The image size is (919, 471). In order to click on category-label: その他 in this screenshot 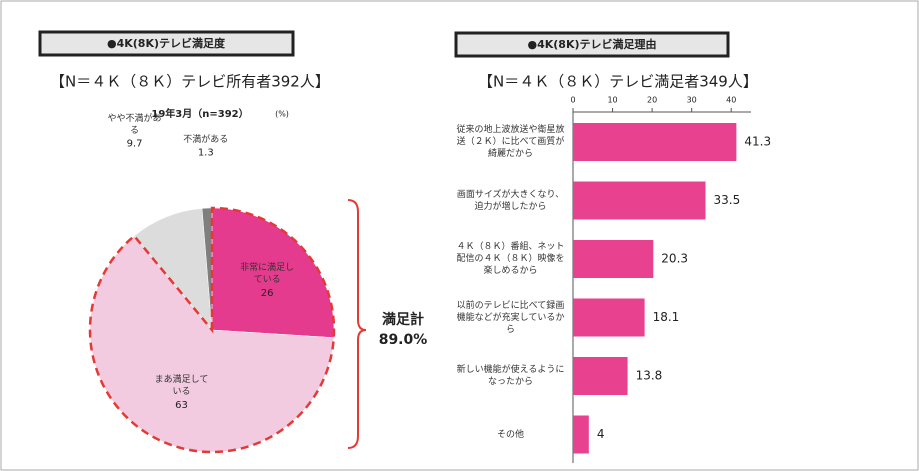, I will do `click(510, 434)`.